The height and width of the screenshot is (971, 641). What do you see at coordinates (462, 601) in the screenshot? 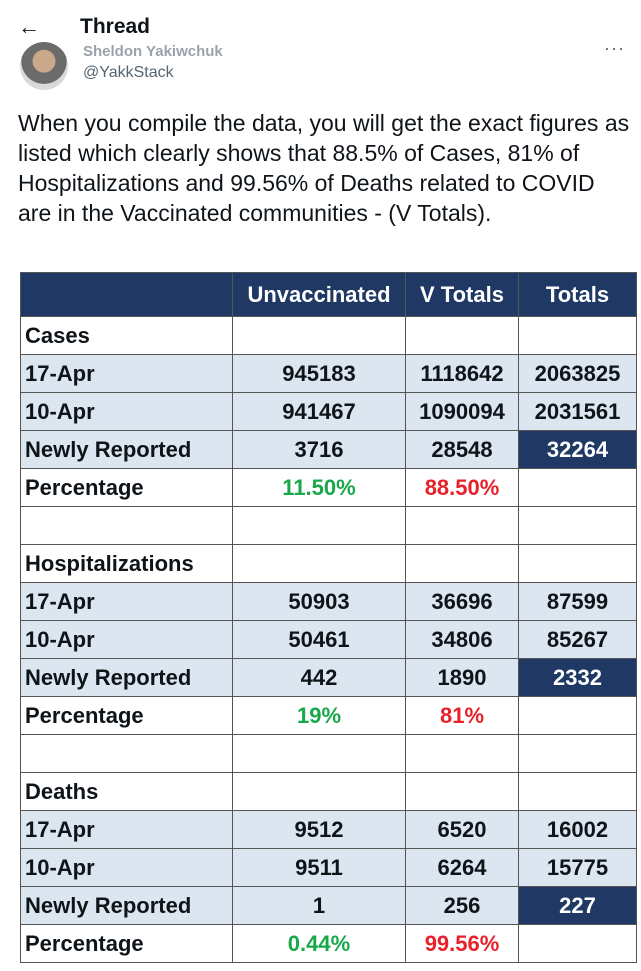
I see `cell-value: 36696` at bounding box center [462, 601].